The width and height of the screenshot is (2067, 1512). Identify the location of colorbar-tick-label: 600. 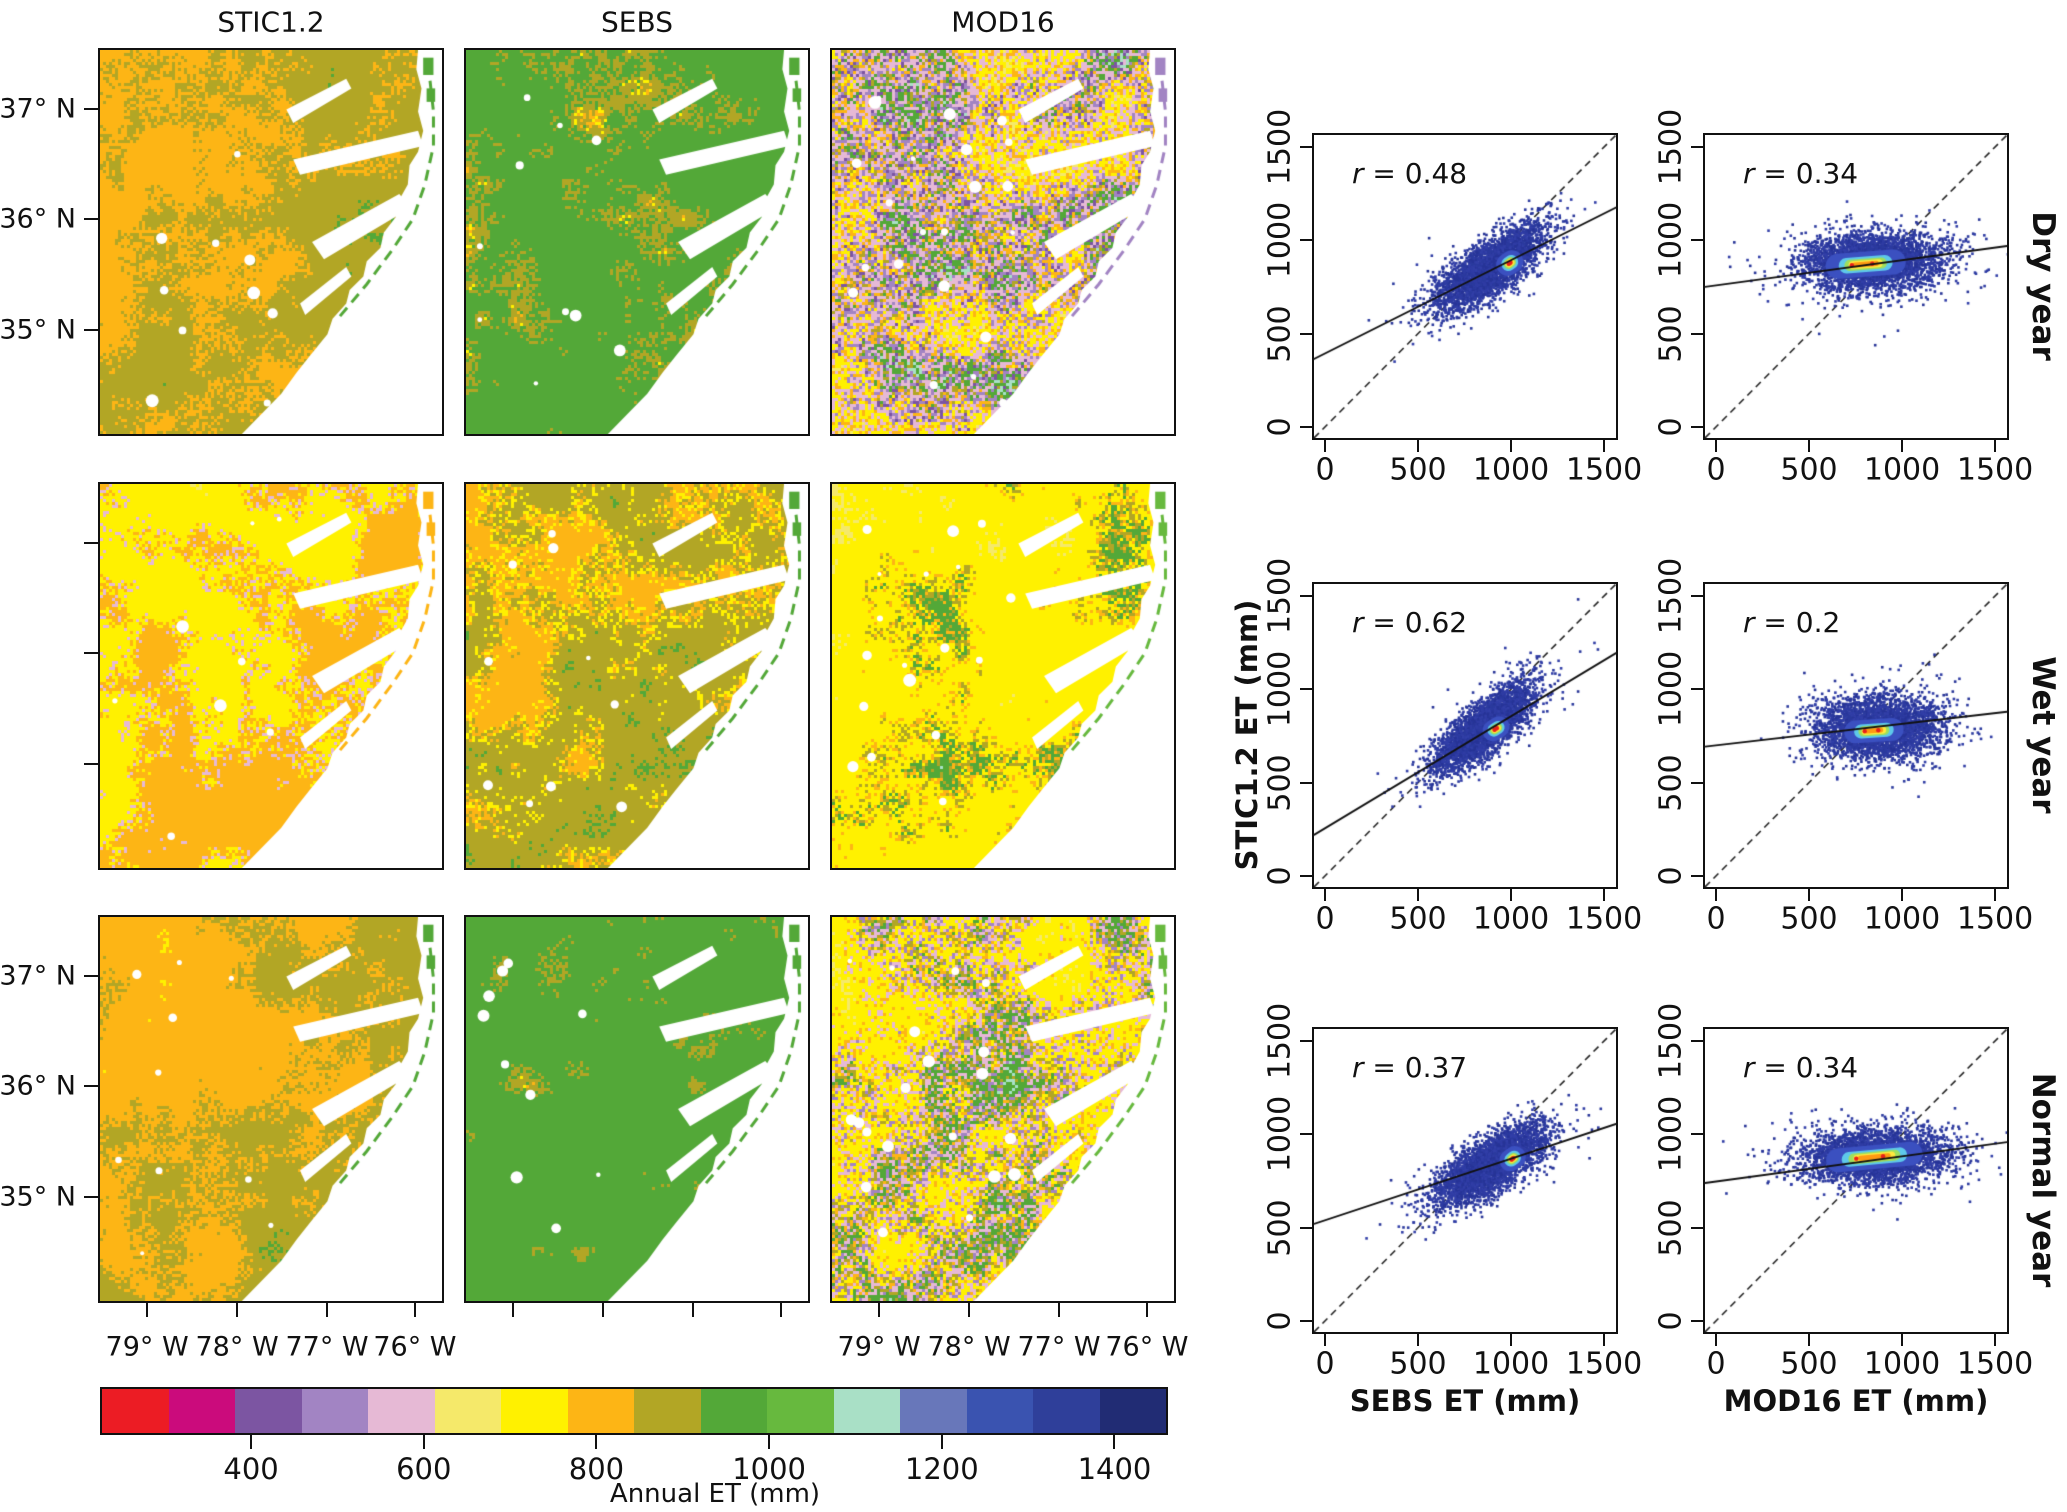
(424, 1469).